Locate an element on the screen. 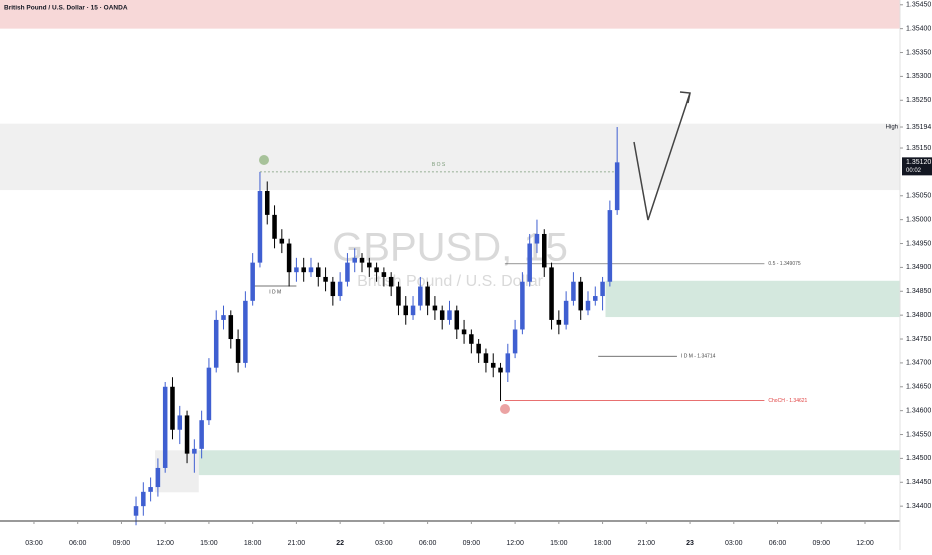 The height and width of the screenshot is (555, 932). annotation-label: ChoCH - 1.34621 is located at coordinates (787, 401).